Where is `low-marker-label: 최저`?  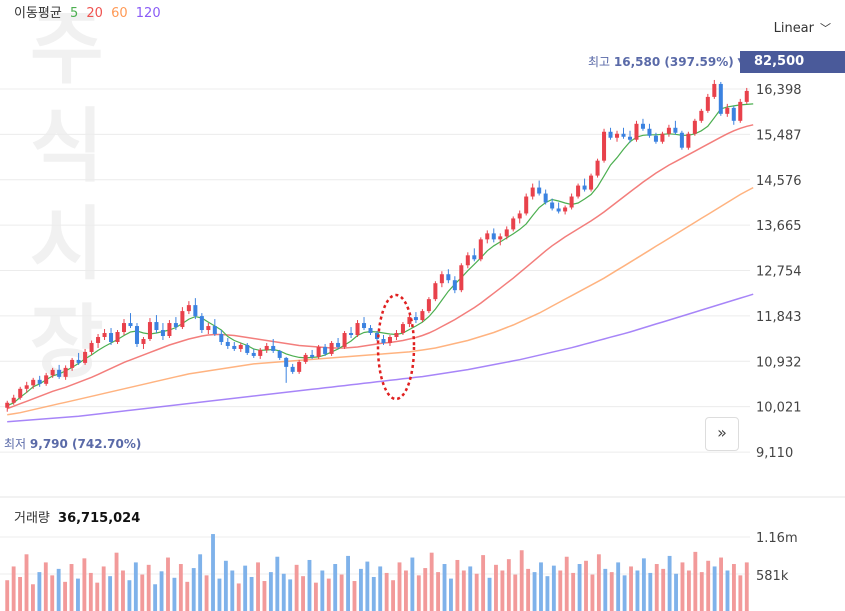 low-marker-label: 최저 is located at coordinates (15, 444).